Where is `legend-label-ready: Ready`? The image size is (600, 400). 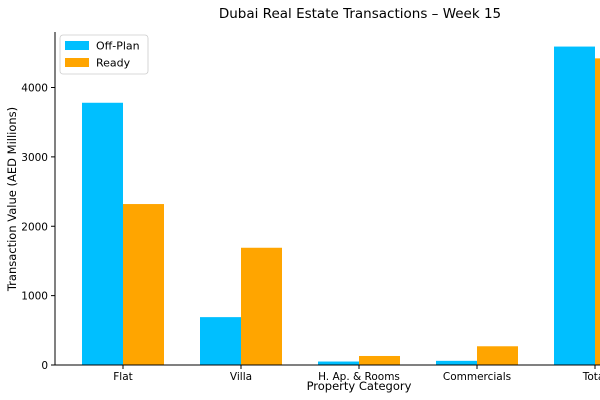
legend-label-ready: Ready is located at coordinates (113, 63).